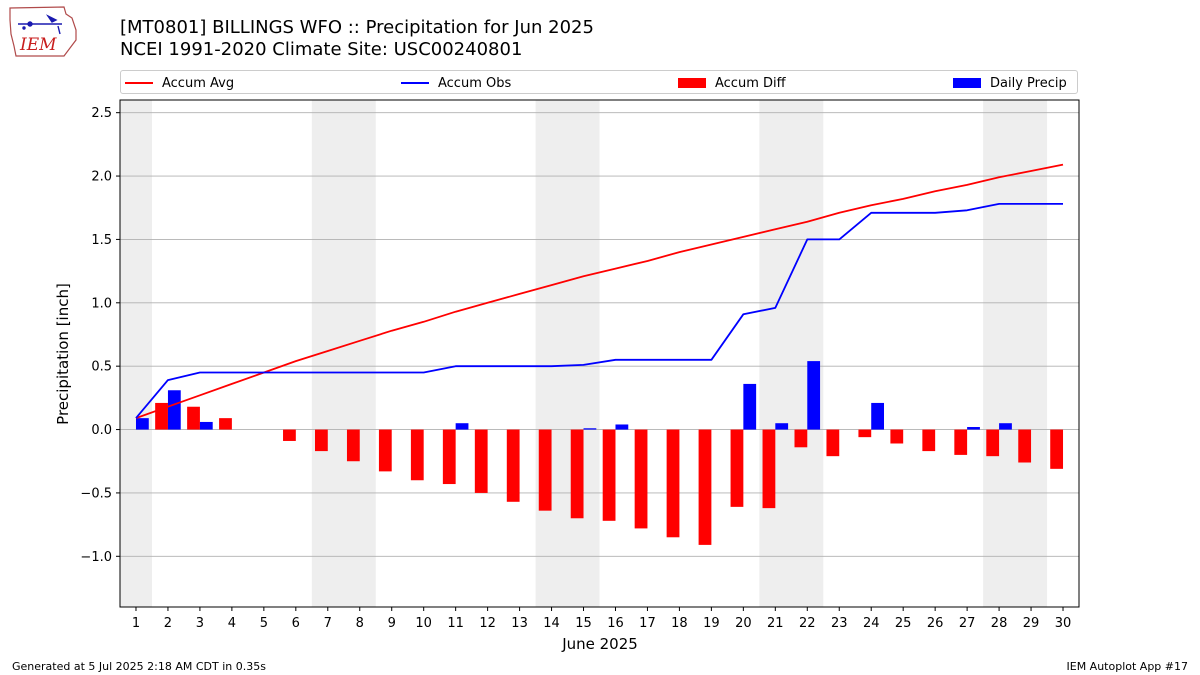  I want to click on y-axis-label: Precipitation [inch], so click(63, 354).